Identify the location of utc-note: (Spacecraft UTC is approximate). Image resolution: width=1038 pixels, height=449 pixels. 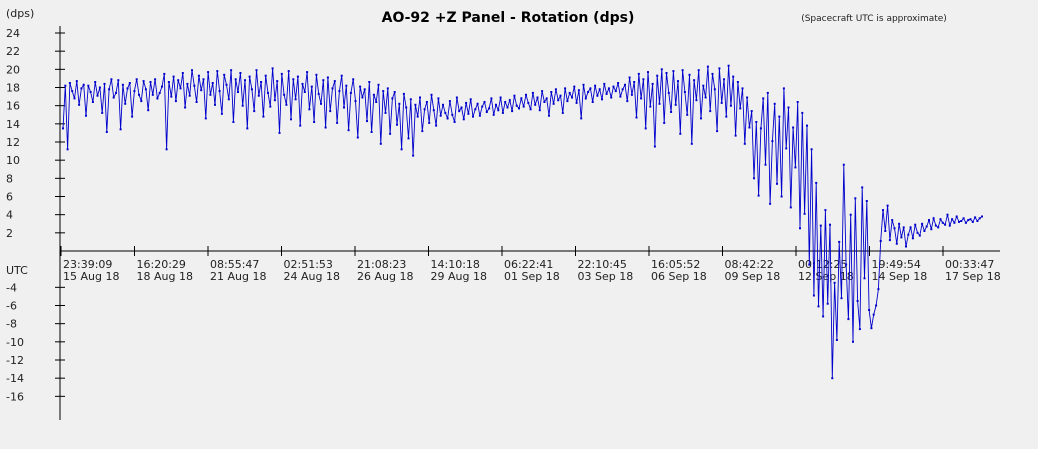
(874, 19).